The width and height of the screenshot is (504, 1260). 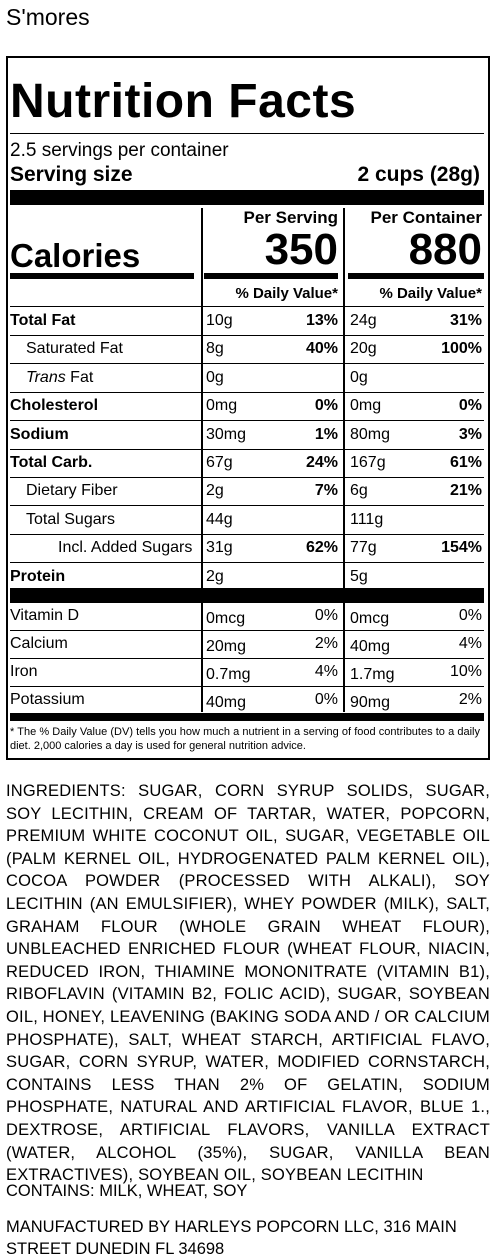 I want to click on dv-header-serving: % Daily Value*, so click(x=286, y=293).